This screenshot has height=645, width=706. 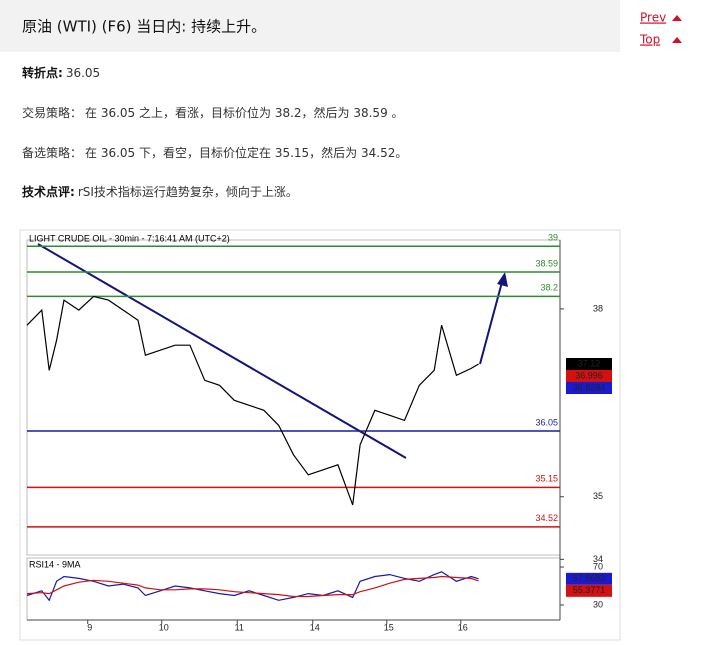 I want to click on x-tick-label: 15, so click(x=389, y=627).